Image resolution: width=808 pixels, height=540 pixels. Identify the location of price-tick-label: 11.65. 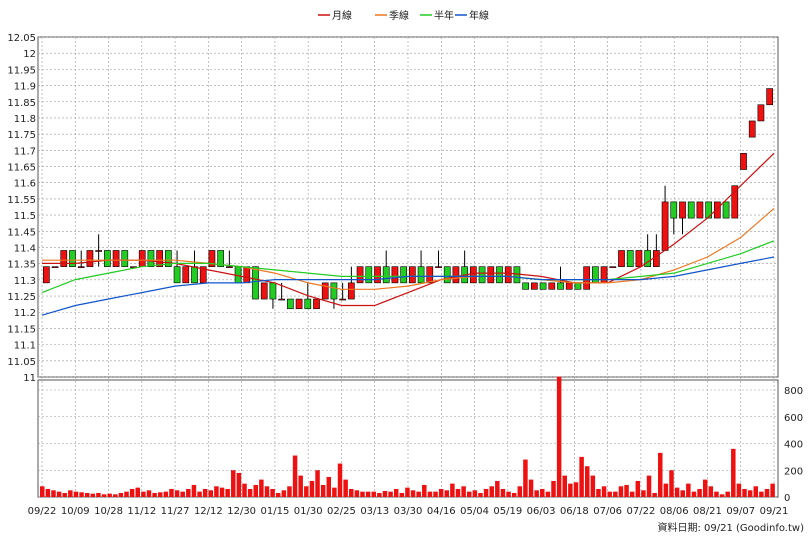
(21, 168).